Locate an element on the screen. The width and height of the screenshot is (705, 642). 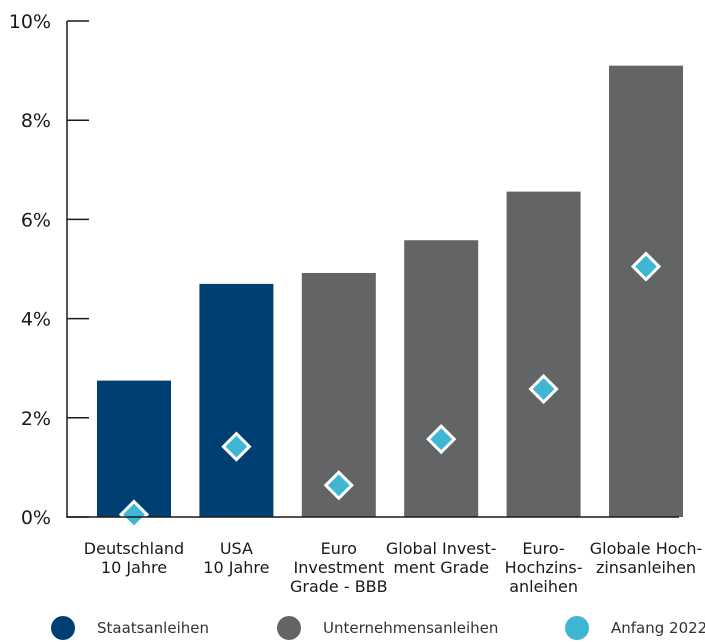
x-category-label-line: Grade - BBB is located at coordinates (339, 586).